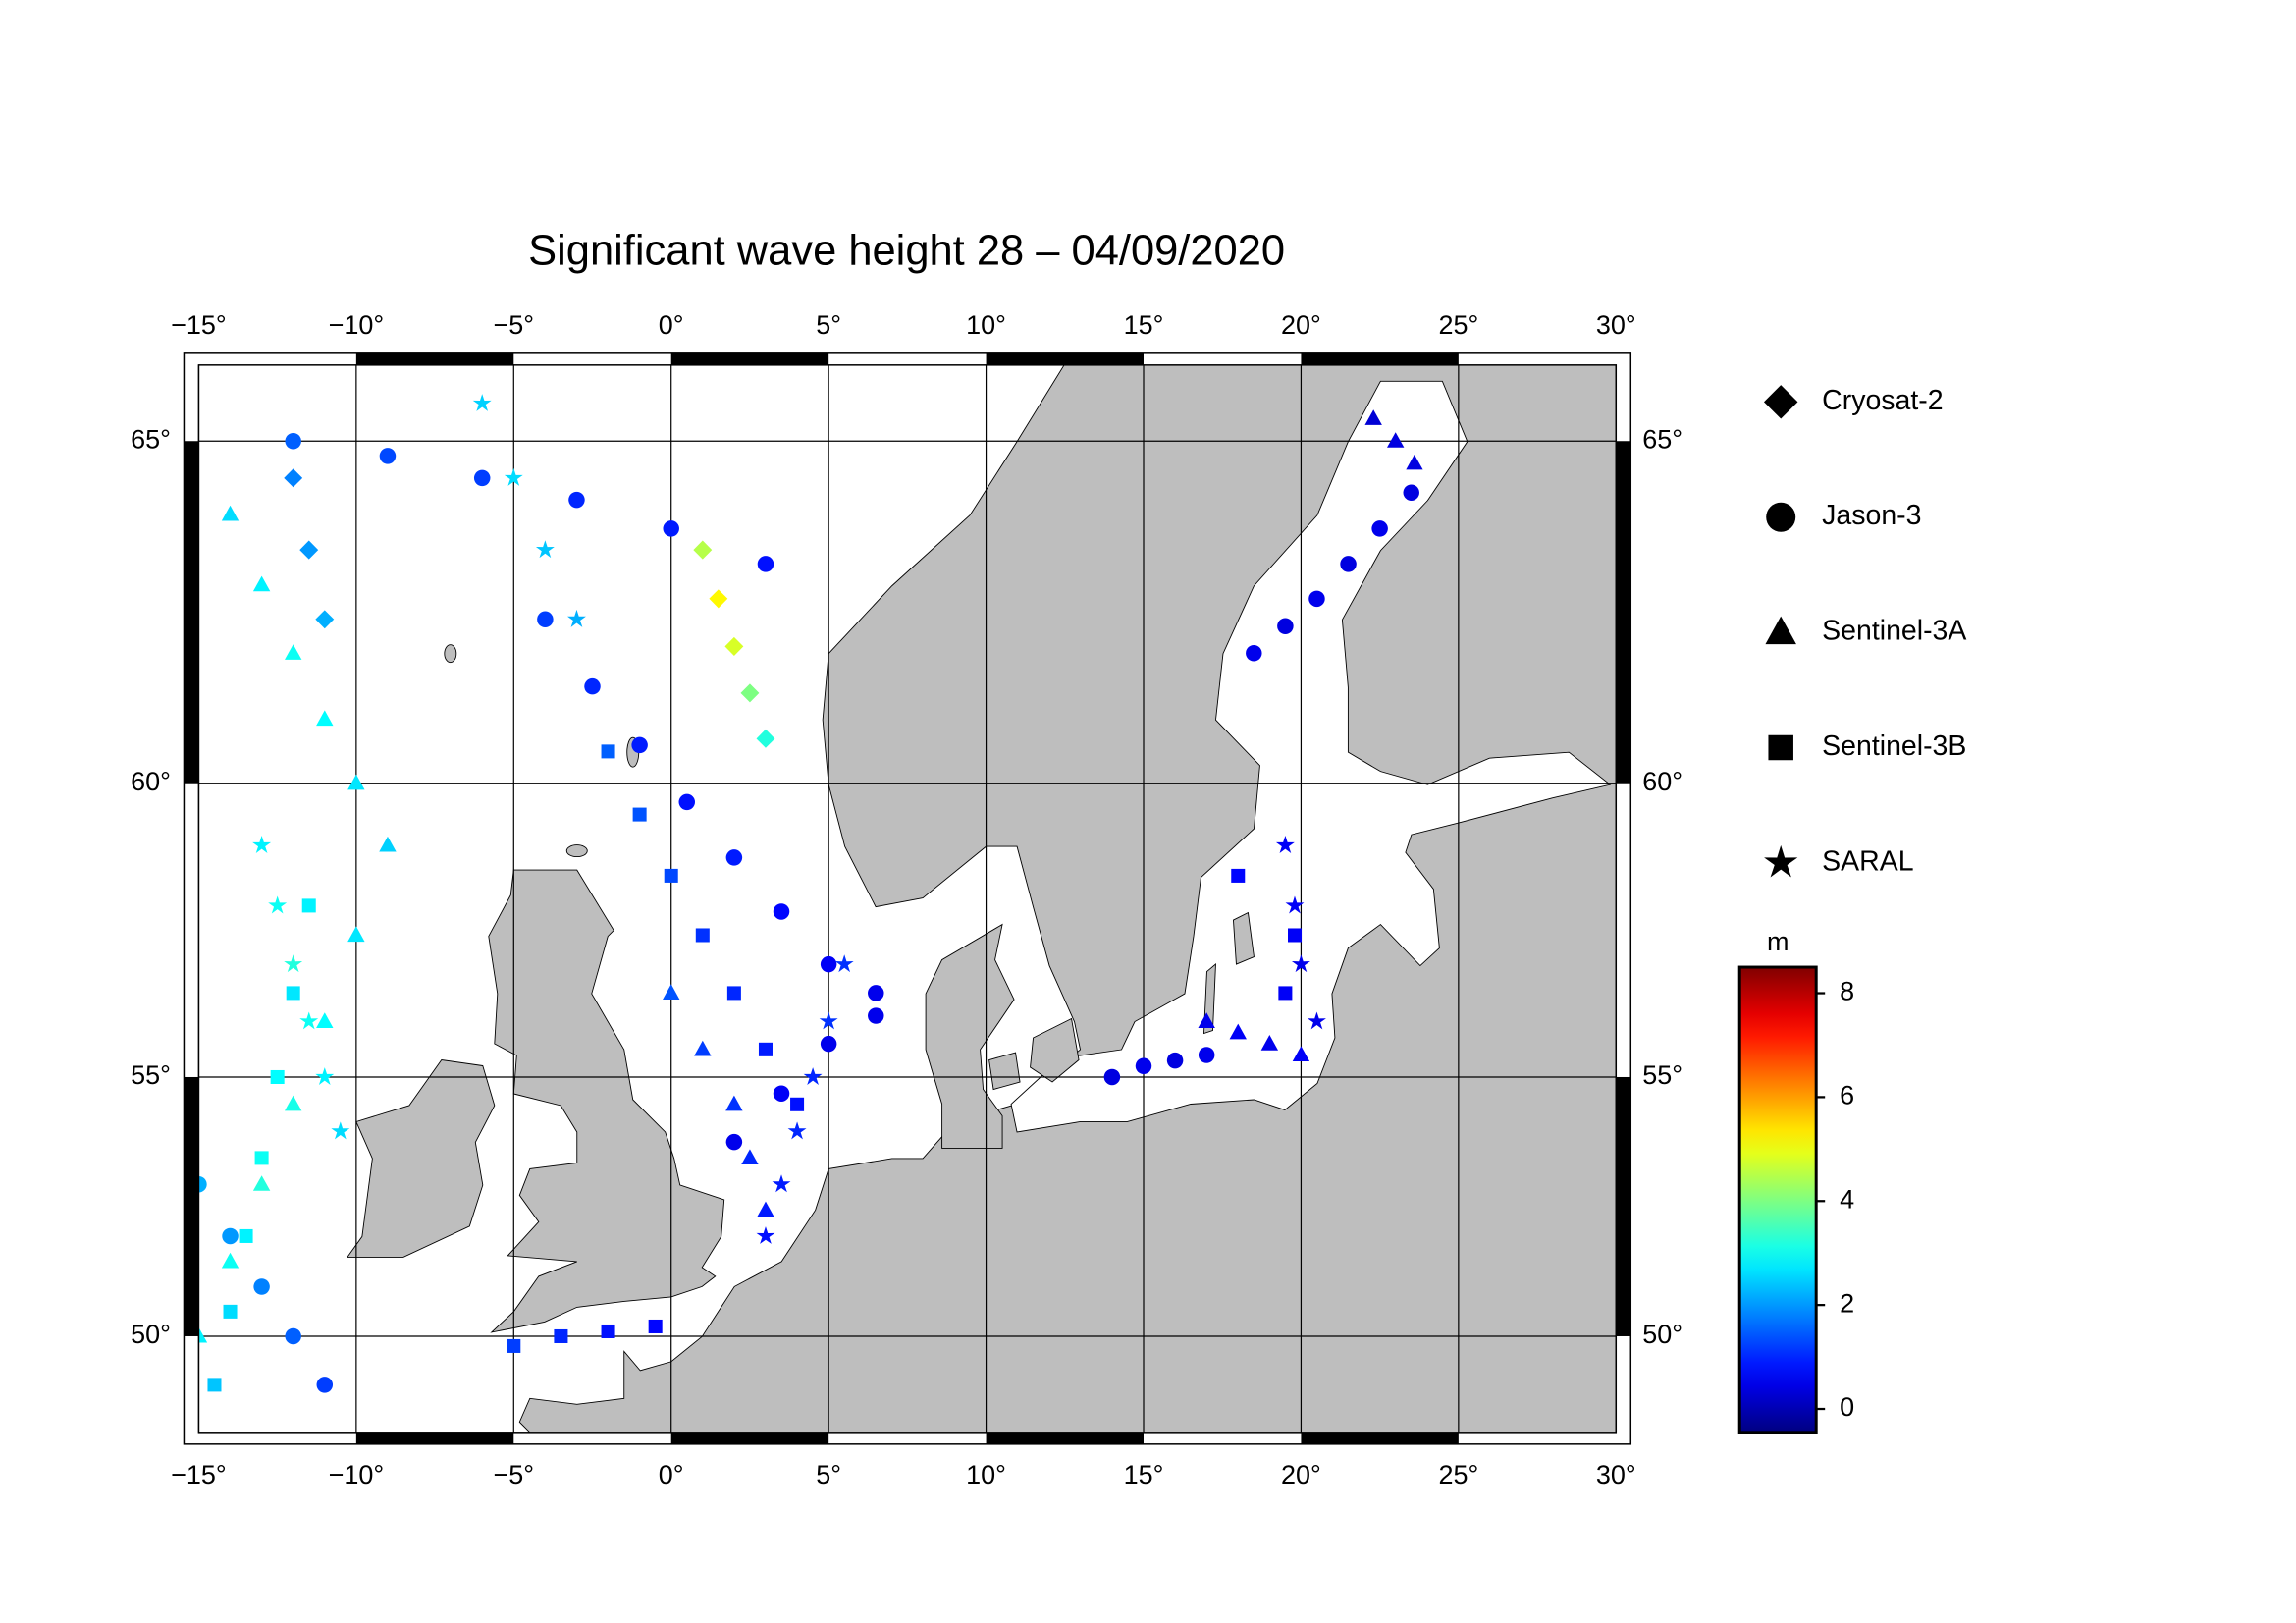  Describe the element at coordinates (986, 325) in the screenshot. I see `x-tick-label-top: 10°` at that location.